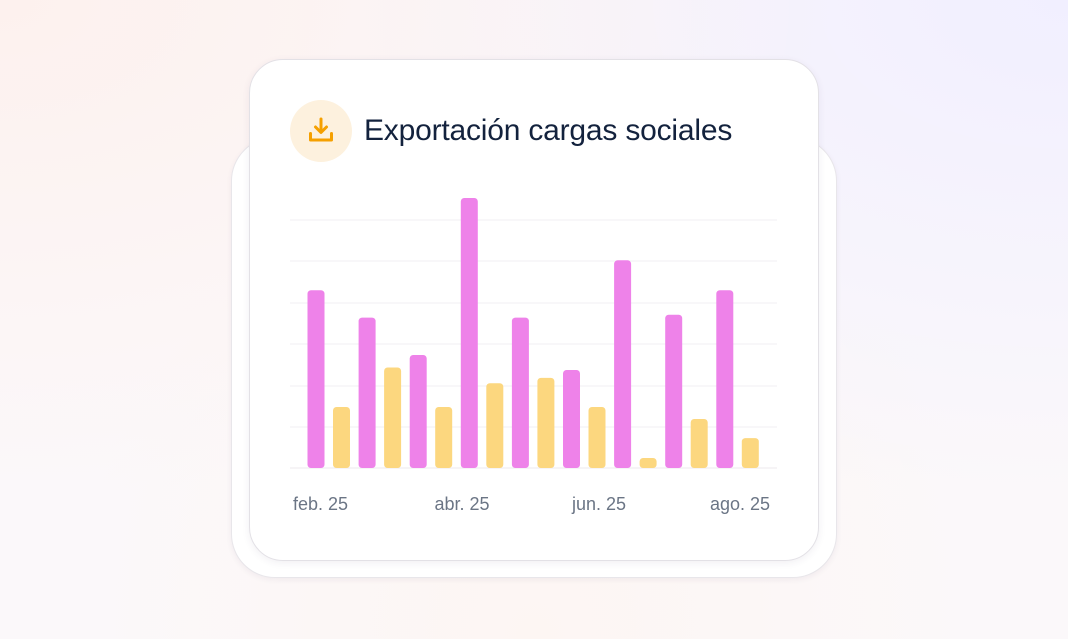 The height and width of the screenshot is (639, 1068). Describe the element at coordinates (548, 130) in the screenshot. I see `card-title: Exportación cargas sociales` at that location.